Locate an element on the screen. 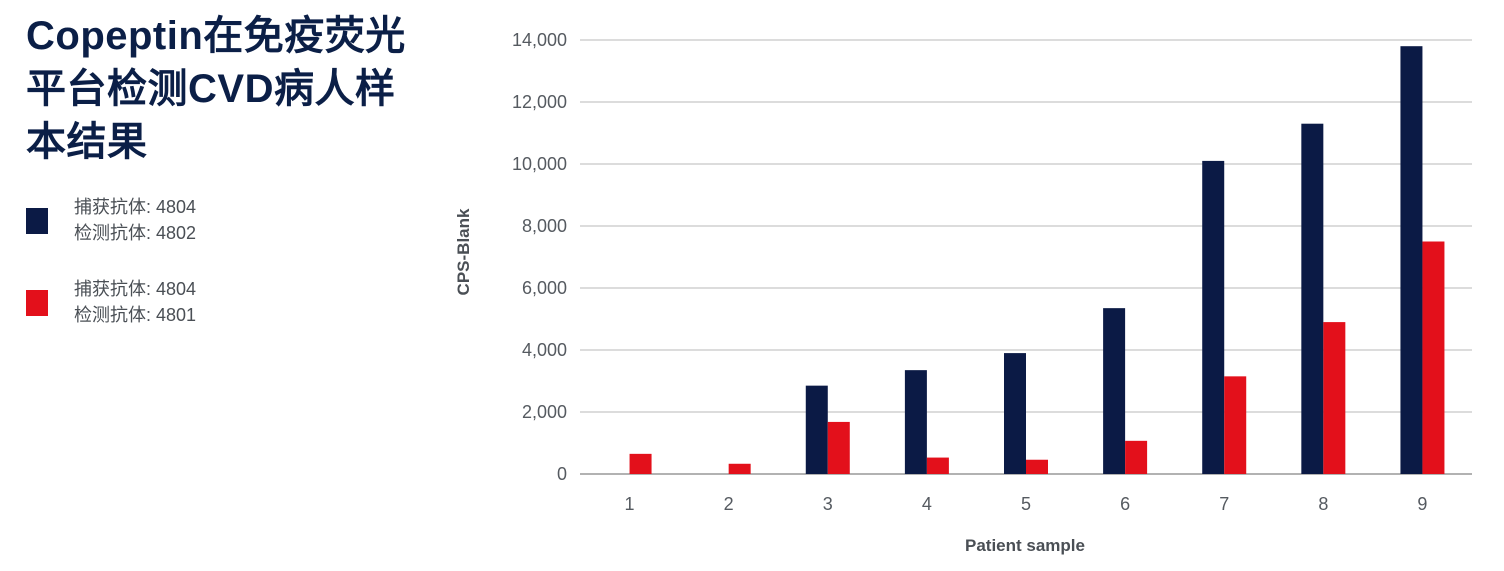 The height and width of the screenshot is (571, 1504). y-tick-label: 6,000 is located at coordinates (544, 288).